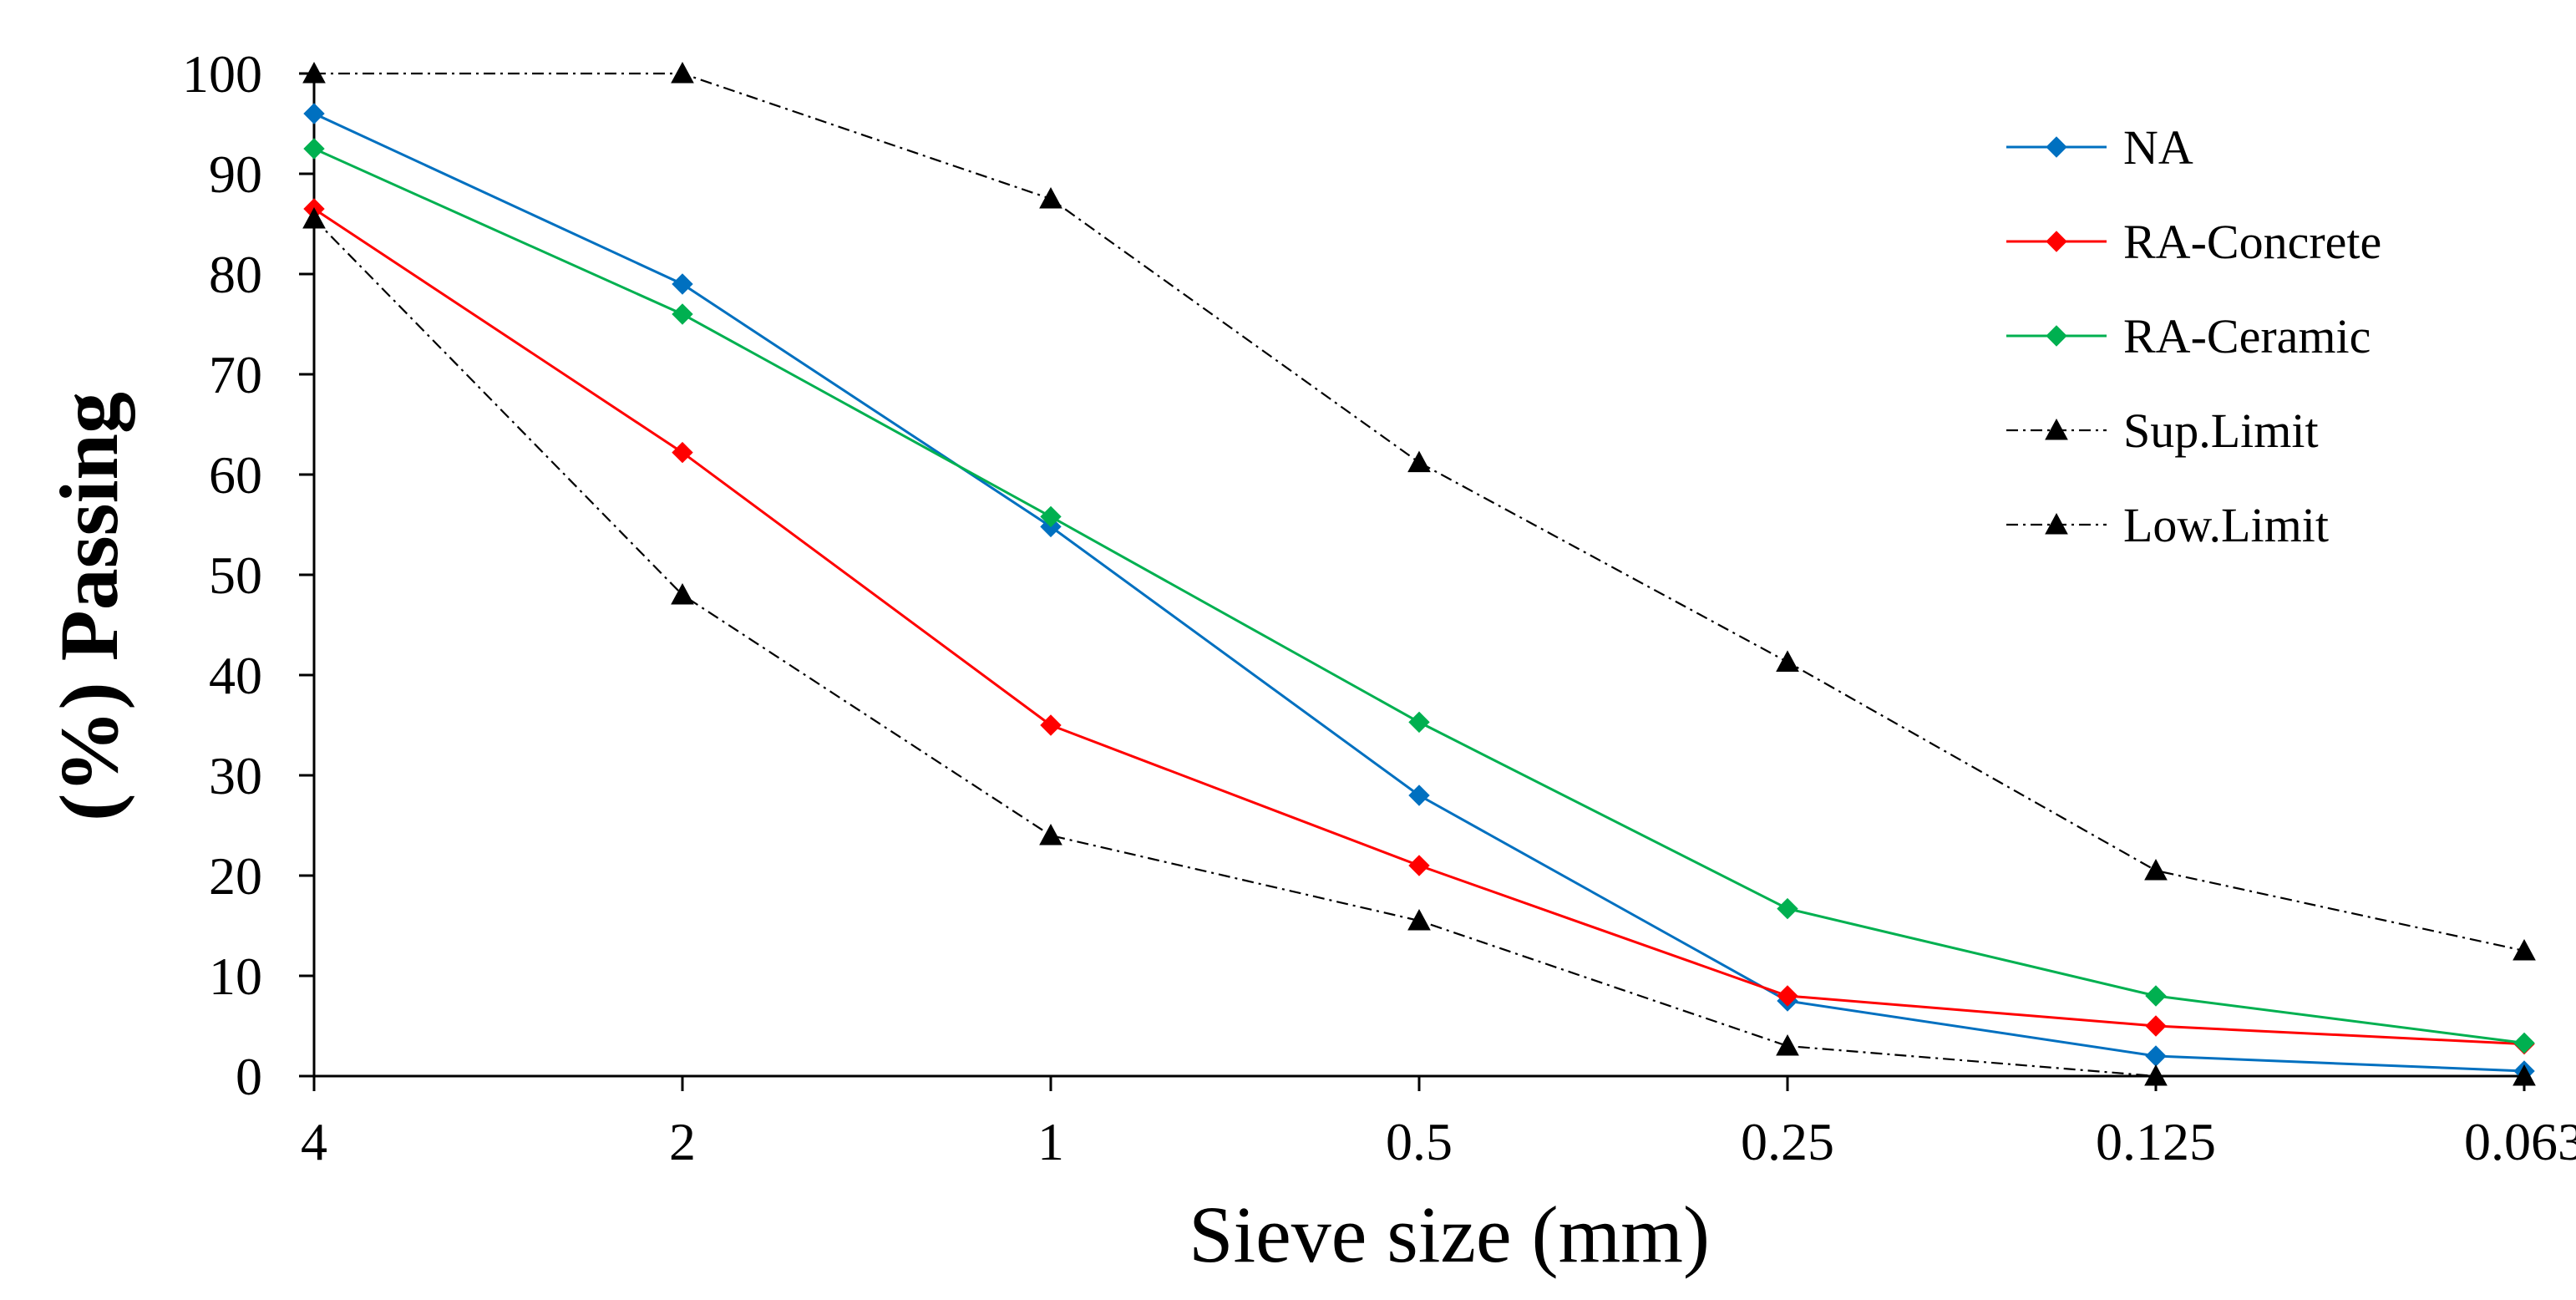 This screenshot has width=2576, height=1300. I want to click on y-axis-ticks: 0 10 20 30 40 50 60 70 80 90 100, so click(248, 575).